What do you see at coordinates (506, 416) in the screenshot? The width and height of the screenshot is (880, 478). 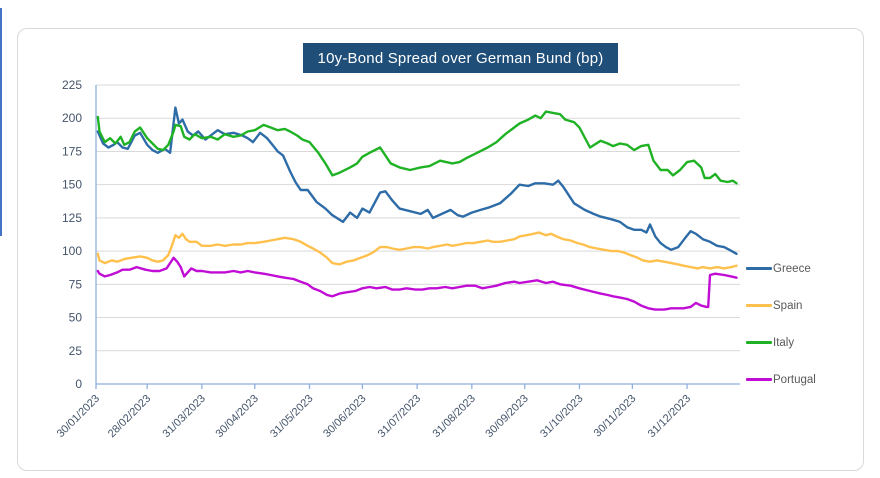 I see `x-axis-label: 30/09/2023` at bounding box center [506, 416].